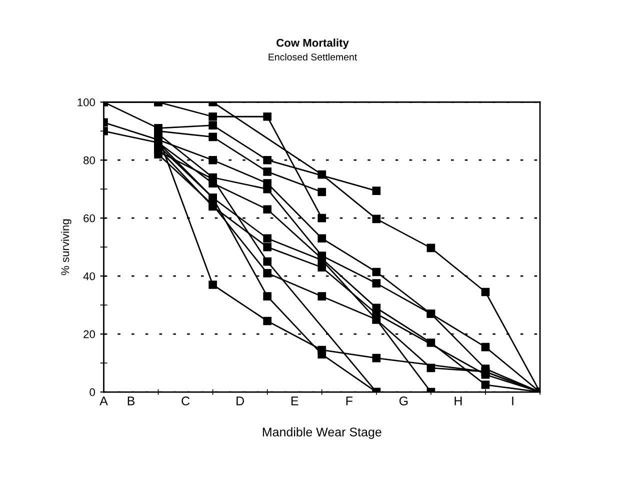 Image resolution: width=625 pixels, height=491 pixels. I want to click on x-tick-label: C, so click(186, 401).